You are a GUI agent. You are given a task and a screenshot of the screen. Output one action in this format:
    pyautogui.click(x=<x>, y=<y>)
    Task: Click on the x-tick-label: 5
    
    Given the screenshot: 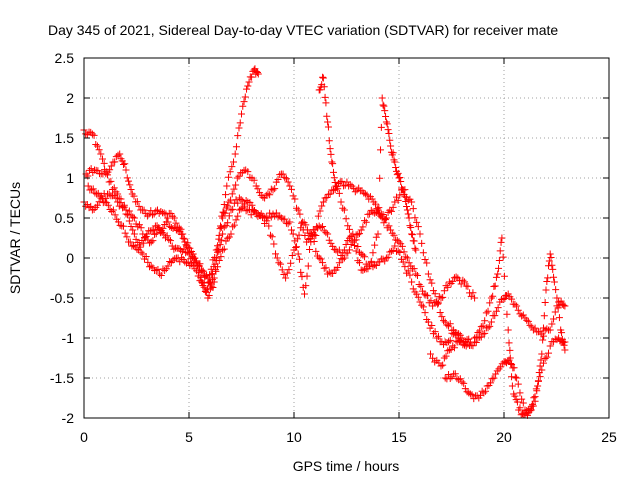 What is the action you would take?
    pyautogui.click(x=189, y=437)
    